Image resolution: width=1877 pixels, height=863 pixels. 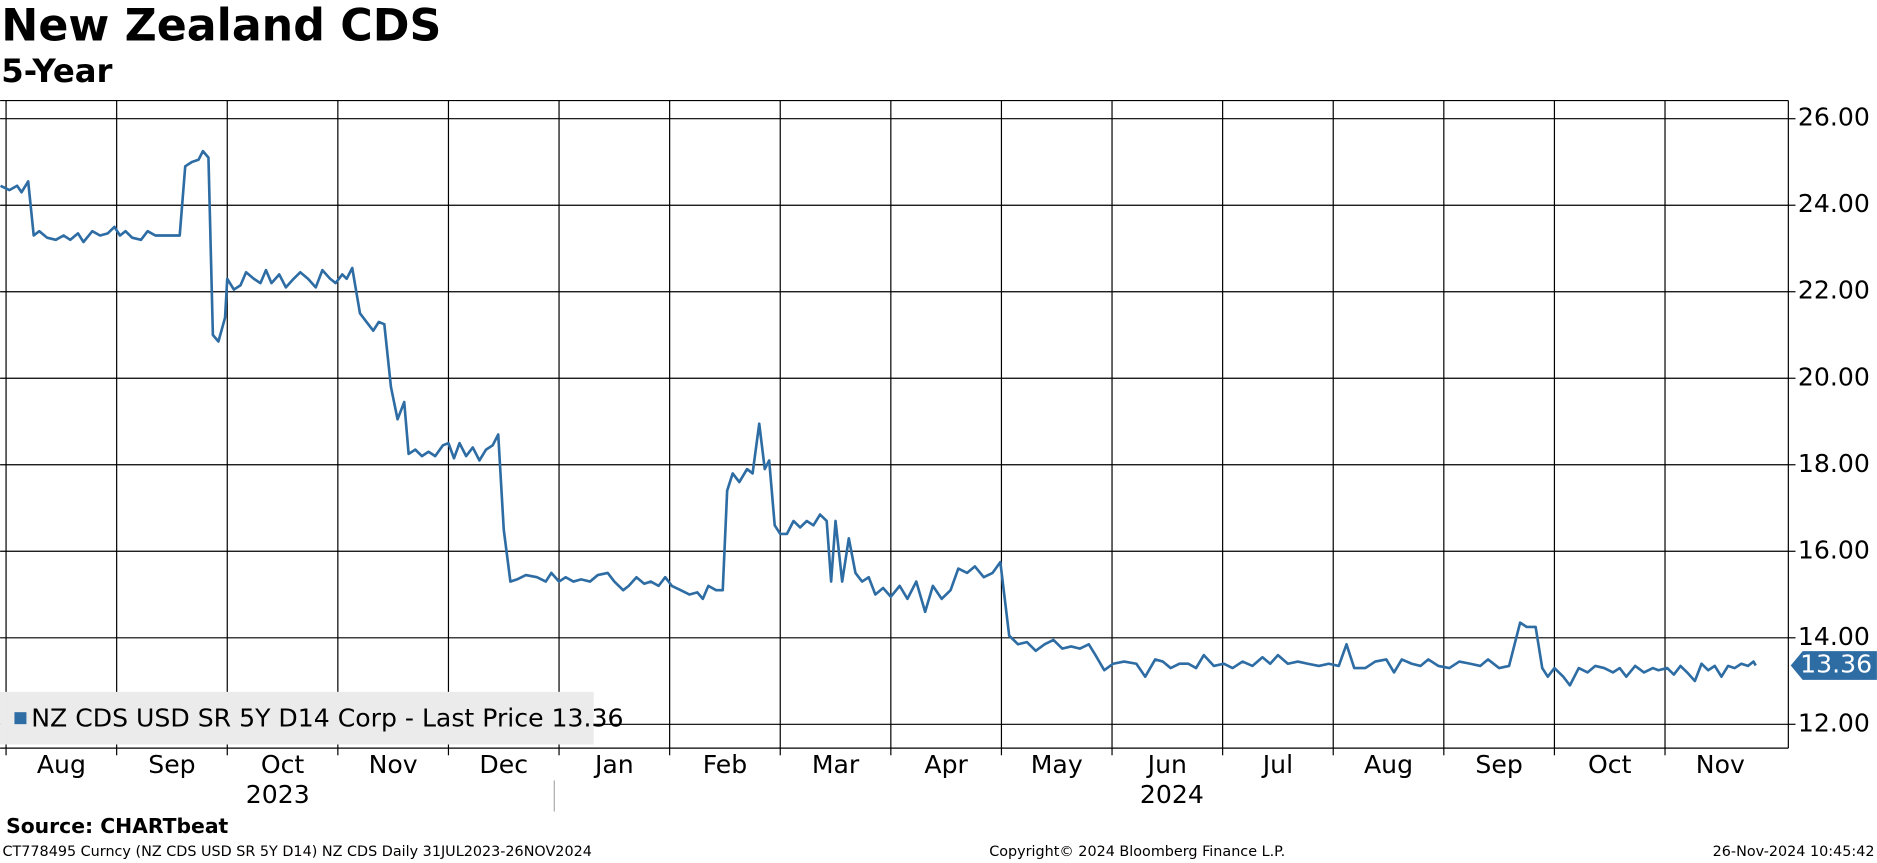 What do you see at coordinates (1166, 764) in the screenshot?
I see `x-tick-label: Jun` at bounding box center [1166, 764].